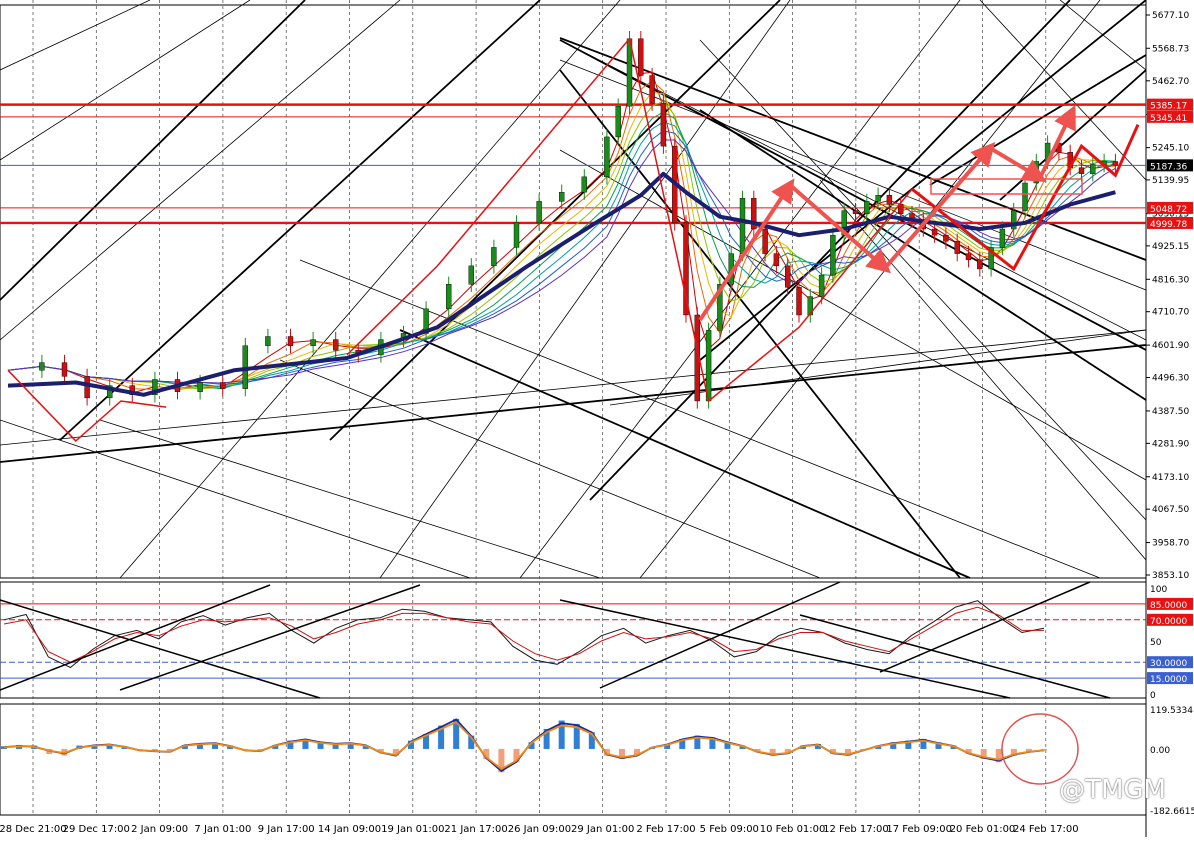 The image size is (1194, 841). What do you see at coordinates (1171, 711) in the screenshot?
I see `osc-y-label: 119.5334` at bounding box center [1171, 711].